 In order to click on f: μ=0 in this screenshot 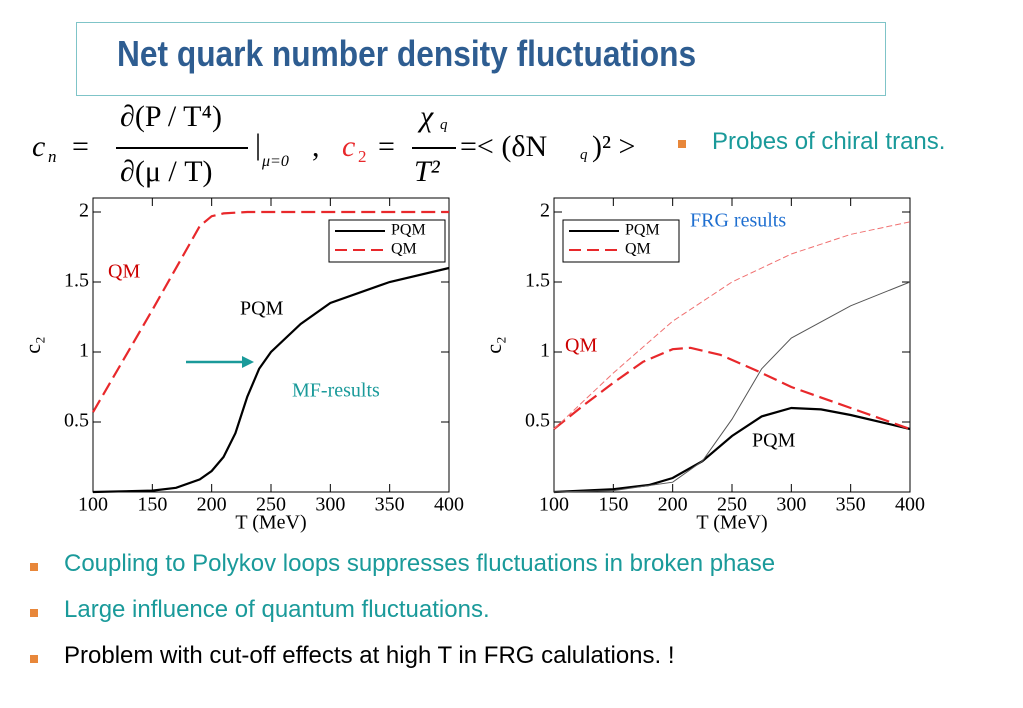, I will do `click(275, 161)`.